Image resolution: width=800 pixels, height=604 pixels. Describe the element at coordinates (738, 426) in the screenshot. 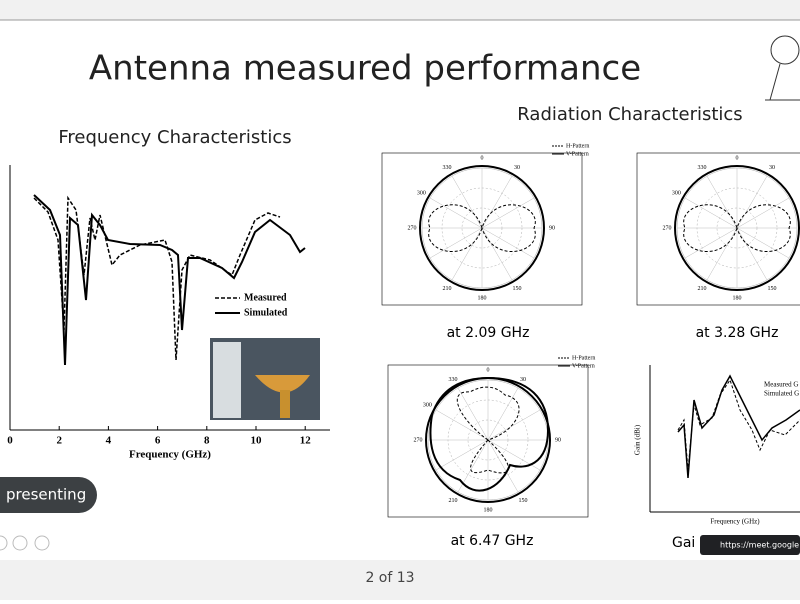

I see `simulated-gain` at that location.